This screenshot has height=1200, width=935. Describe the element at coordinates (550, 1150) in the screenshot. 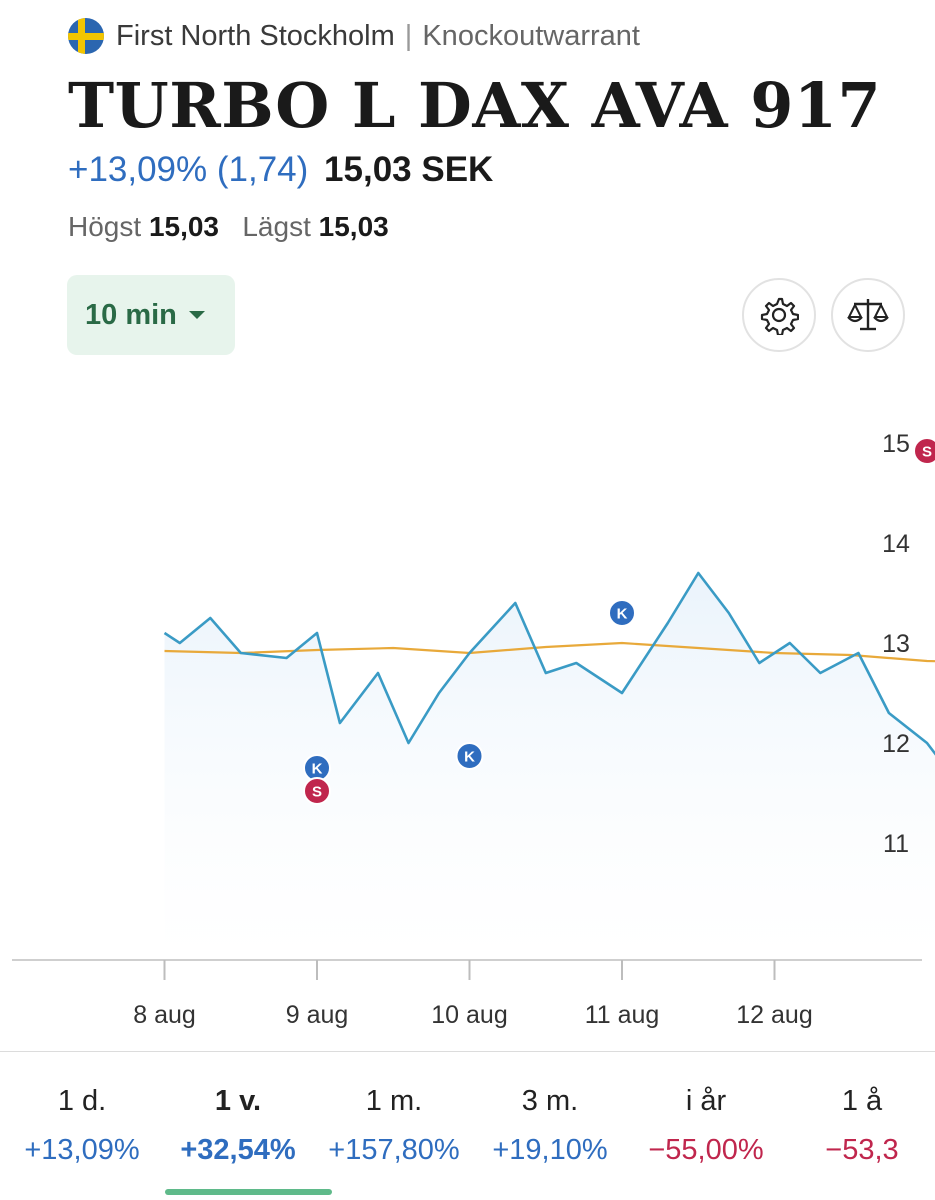

I see `period-change: +19,10%` at that location.